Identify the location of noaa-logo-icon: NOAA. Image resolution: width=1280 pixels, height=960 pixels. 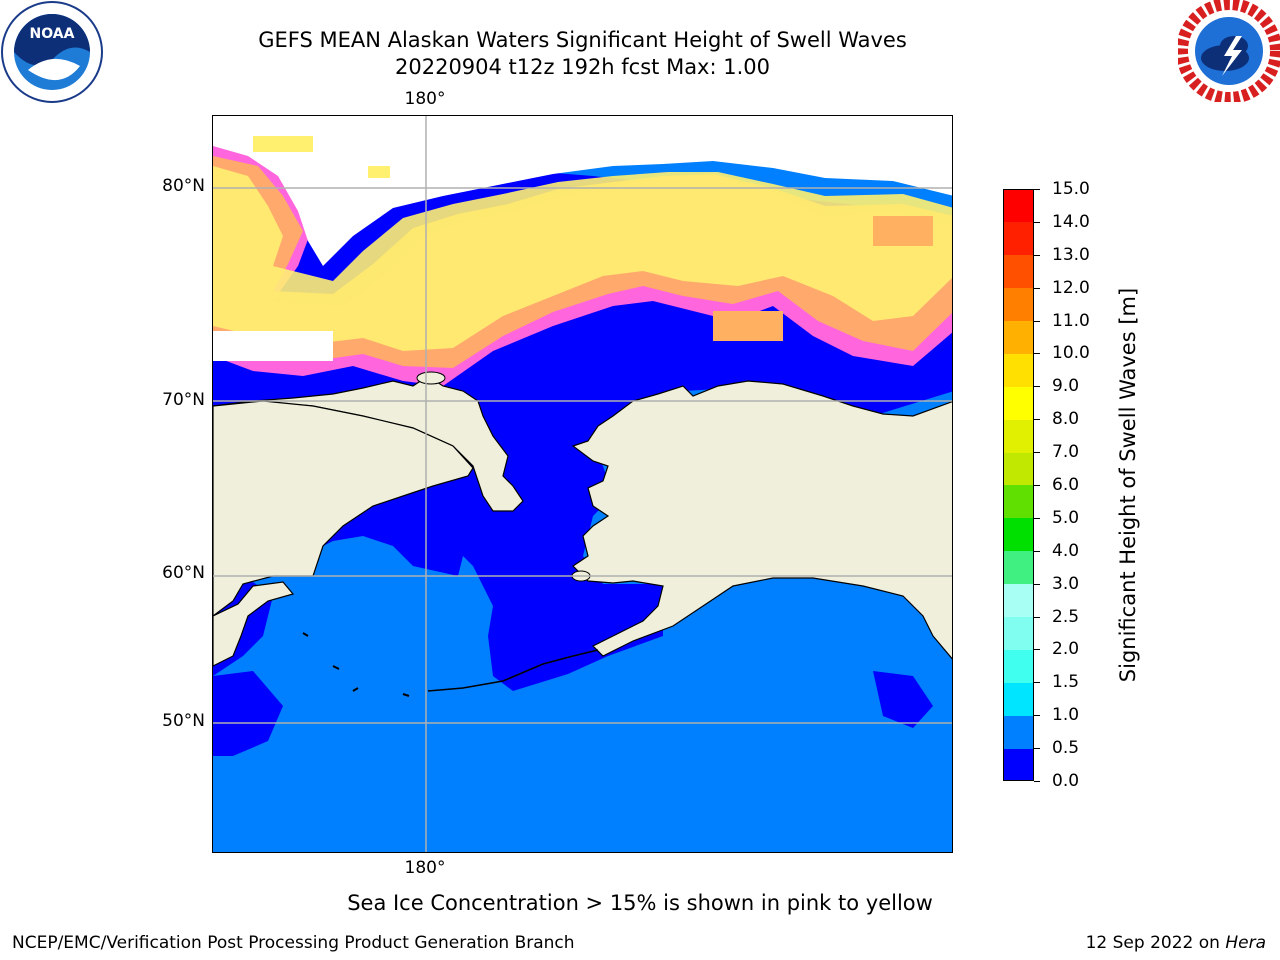
(52, 52).